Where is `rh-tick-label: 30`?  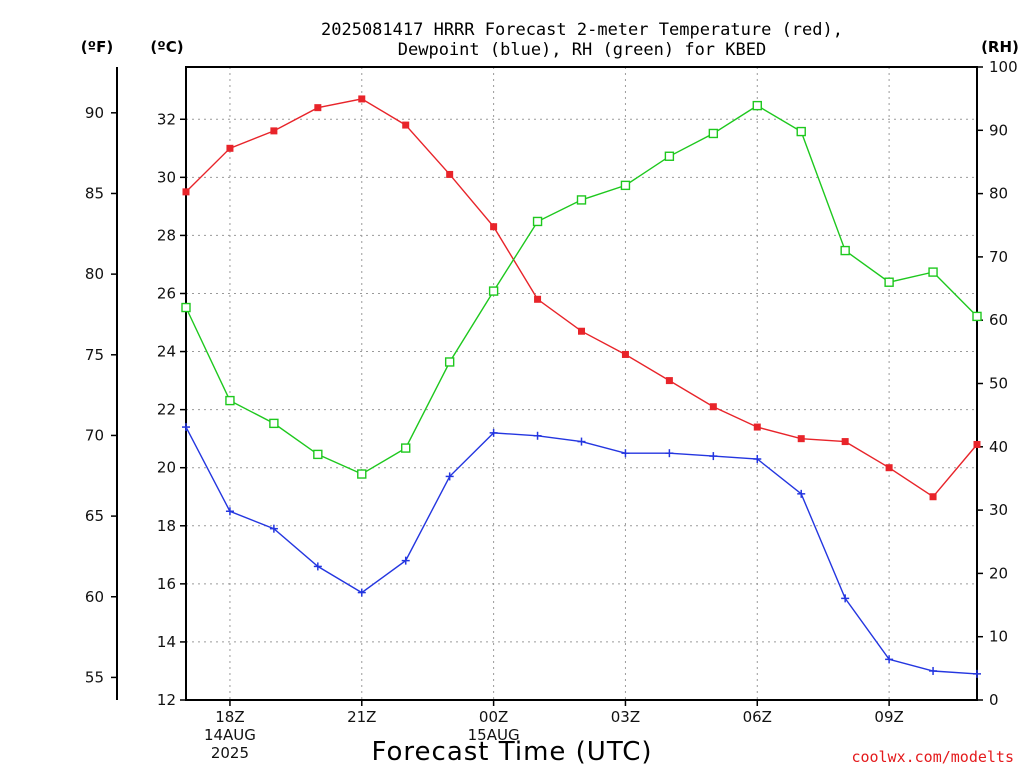
rh-tick-label: 30 is located at coordinates (998, 510).